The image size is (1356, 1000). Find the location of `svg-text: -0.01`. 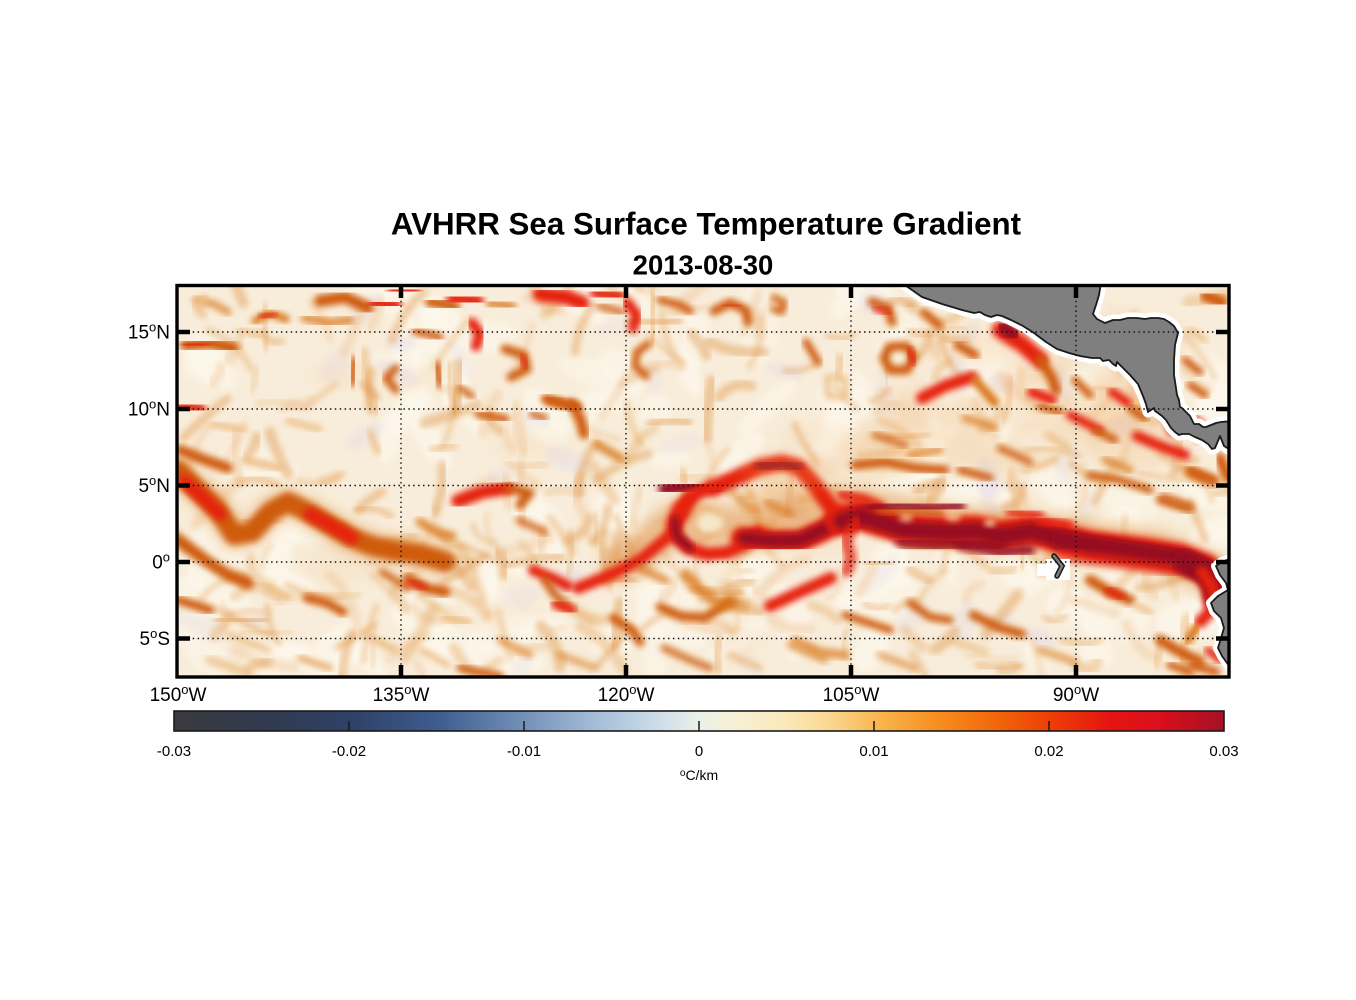

svg-text: -0.01 is located at coordinates (524, 751).